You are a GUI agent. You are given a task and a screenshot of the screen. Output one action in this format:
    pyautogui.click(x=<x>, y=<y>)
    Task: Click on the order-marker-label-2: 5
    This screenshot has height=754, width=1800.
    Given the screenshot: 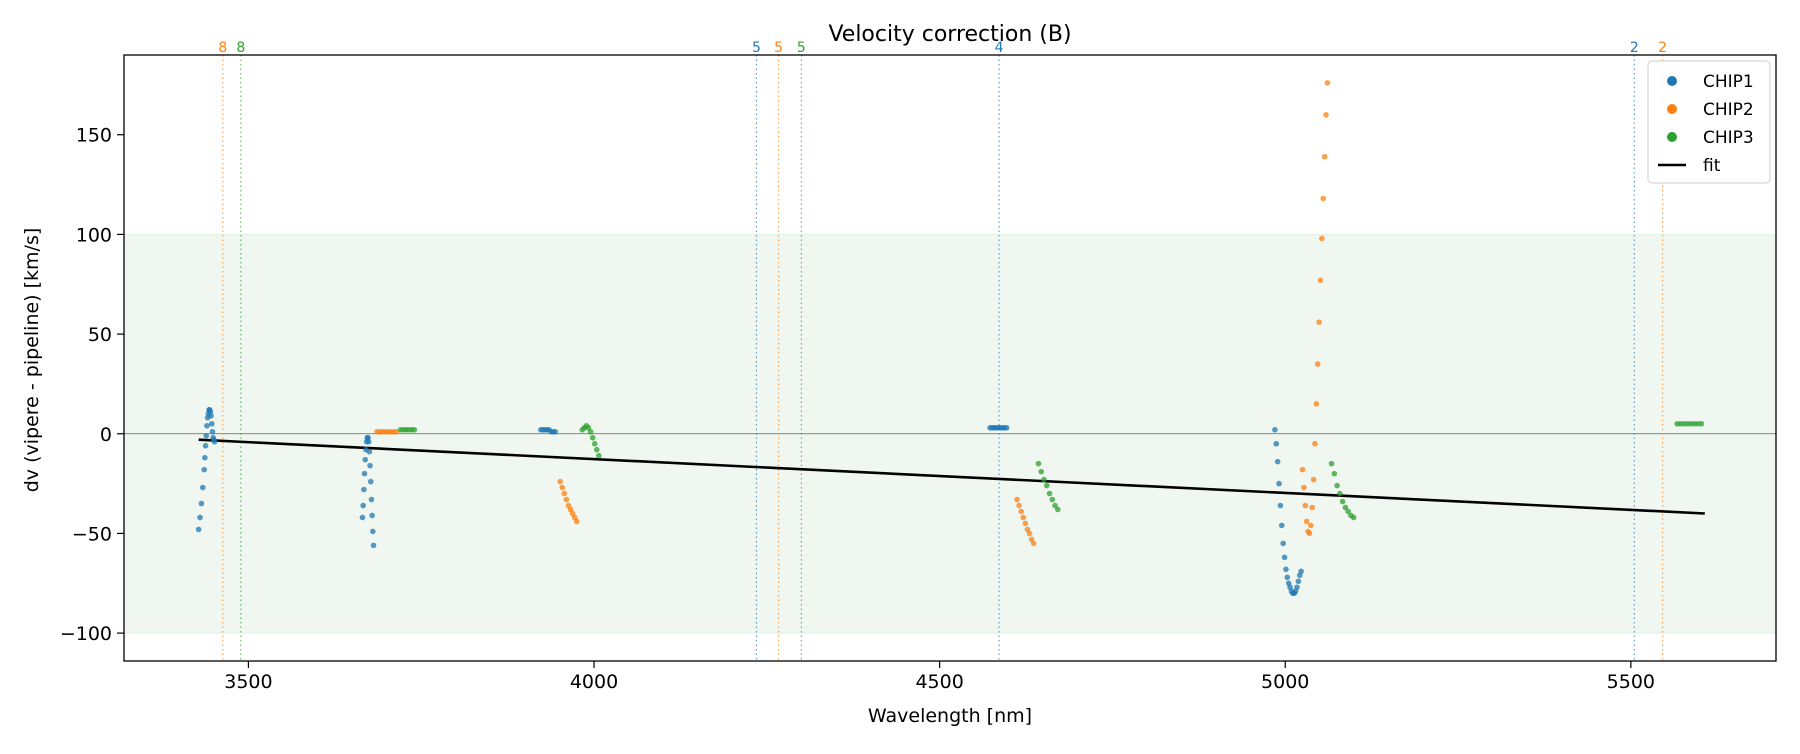 What is the action you would take?
    pyautogui.click(x=756, y=48)
    